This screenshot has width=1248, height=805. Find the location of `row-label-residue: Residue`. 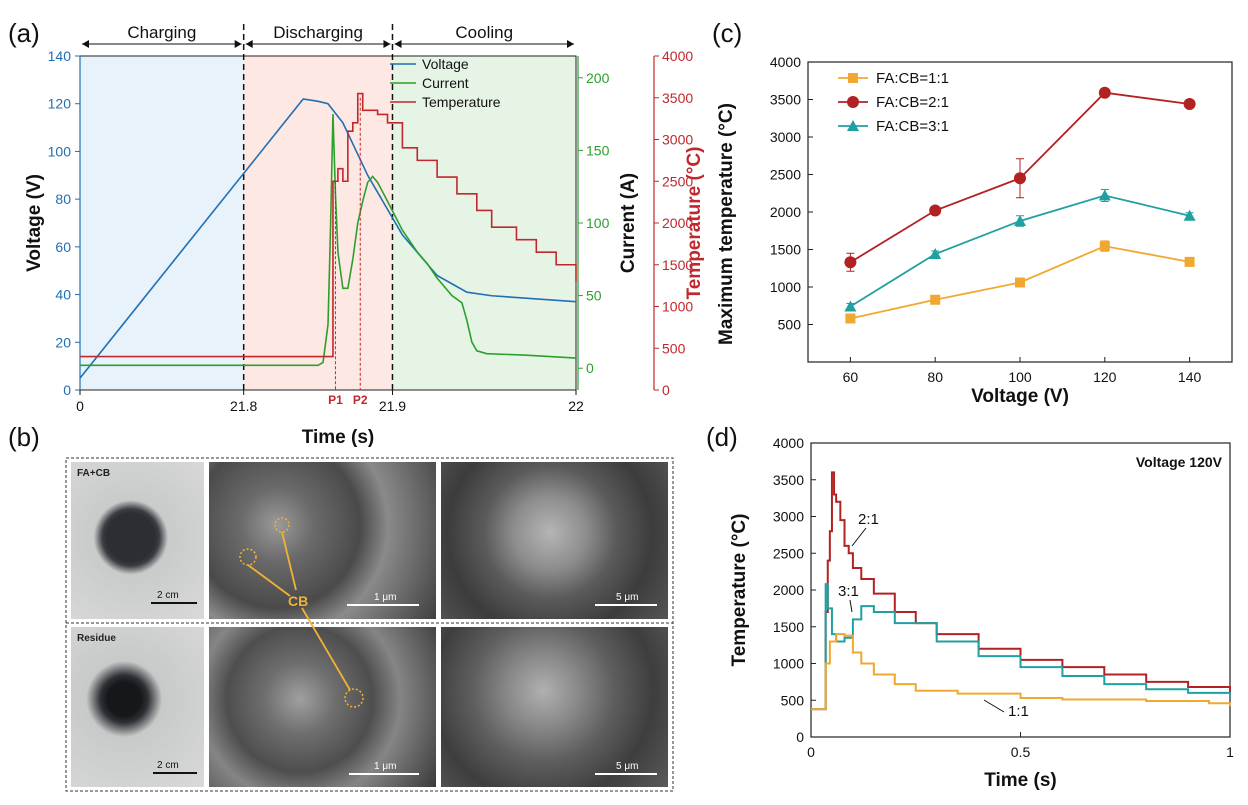

row-label-residue: Residue is located at coordinates (96, 638).